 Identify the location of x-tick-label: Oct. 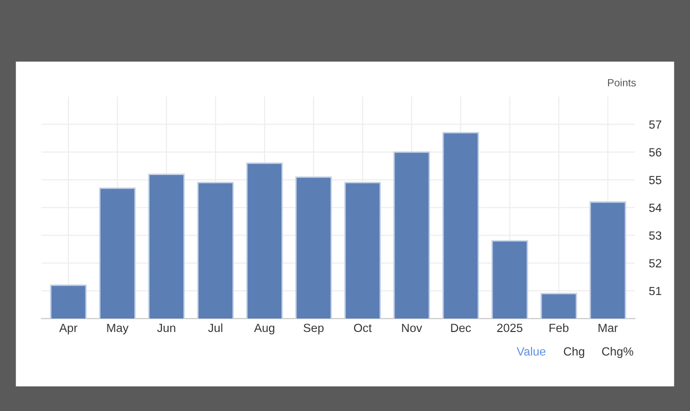
(363, 328).